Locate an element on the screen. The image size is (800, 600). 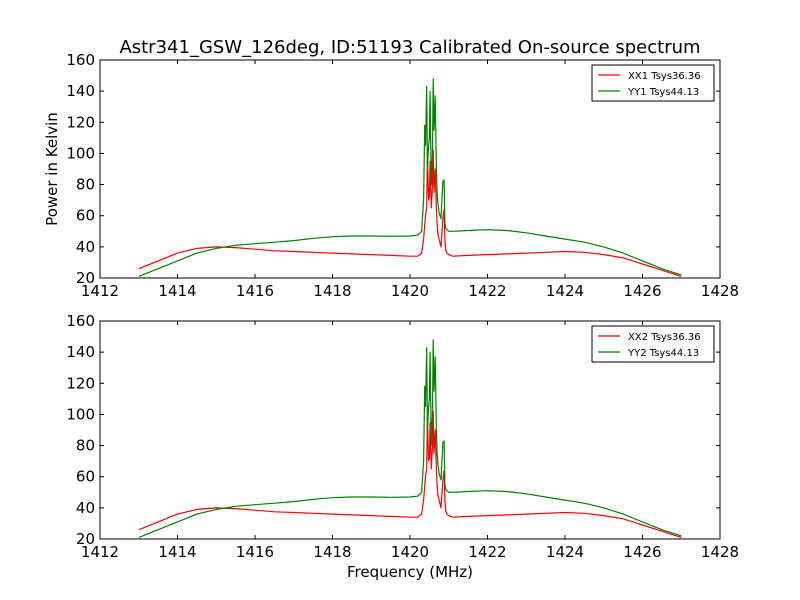
legend: XX1 Tsys36.36 YY1 Tsys44.13 is located at coordinates (653, 83).